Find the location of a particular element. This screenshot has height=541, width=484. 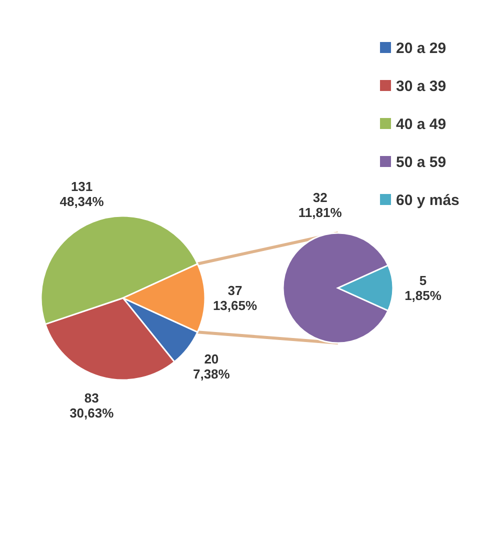

data-label: 5 1,85% is located at coordinates (423, 288).